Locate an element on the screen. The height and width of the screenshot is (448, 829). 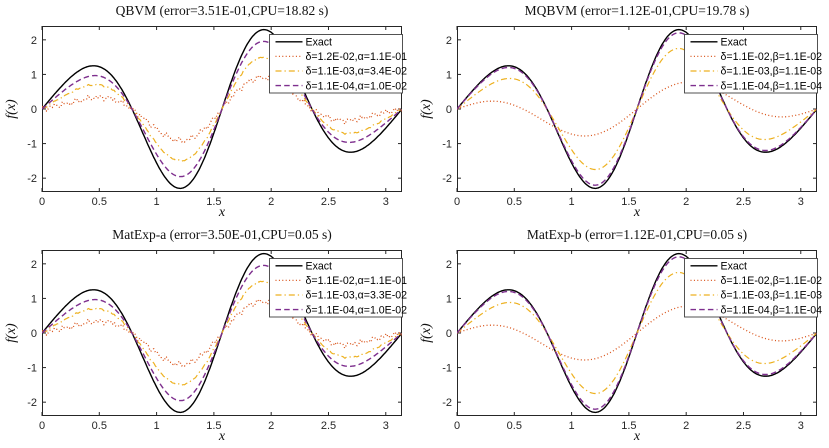
qbvm-x-axis-label: x is located at coordinates (222, 212).